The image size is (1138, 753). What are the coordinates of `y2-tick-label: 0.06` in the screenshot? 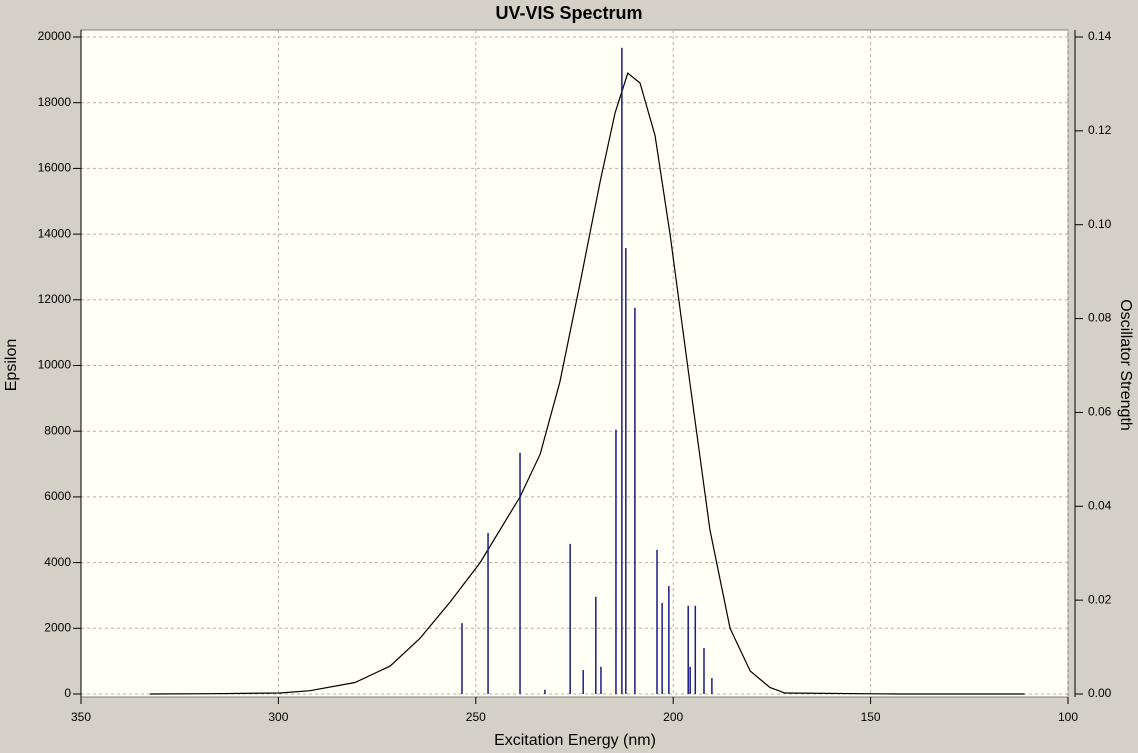 It's located at (1100, 412).